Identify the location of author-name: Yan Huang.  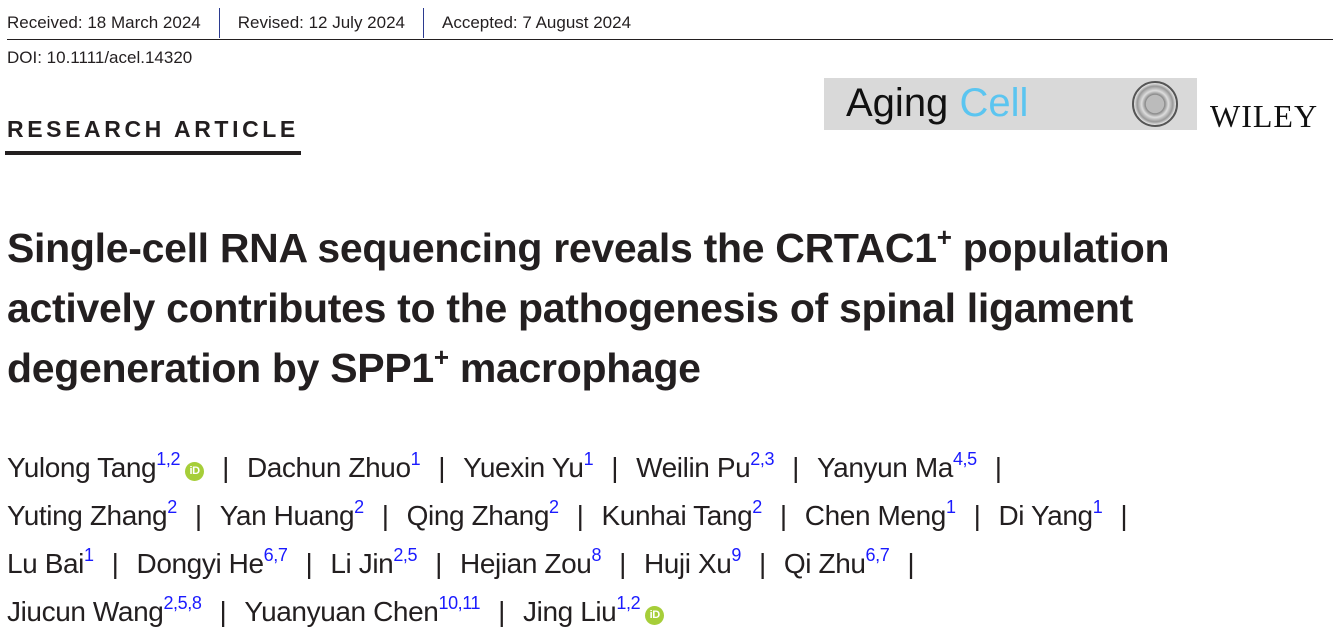
(287, 515).